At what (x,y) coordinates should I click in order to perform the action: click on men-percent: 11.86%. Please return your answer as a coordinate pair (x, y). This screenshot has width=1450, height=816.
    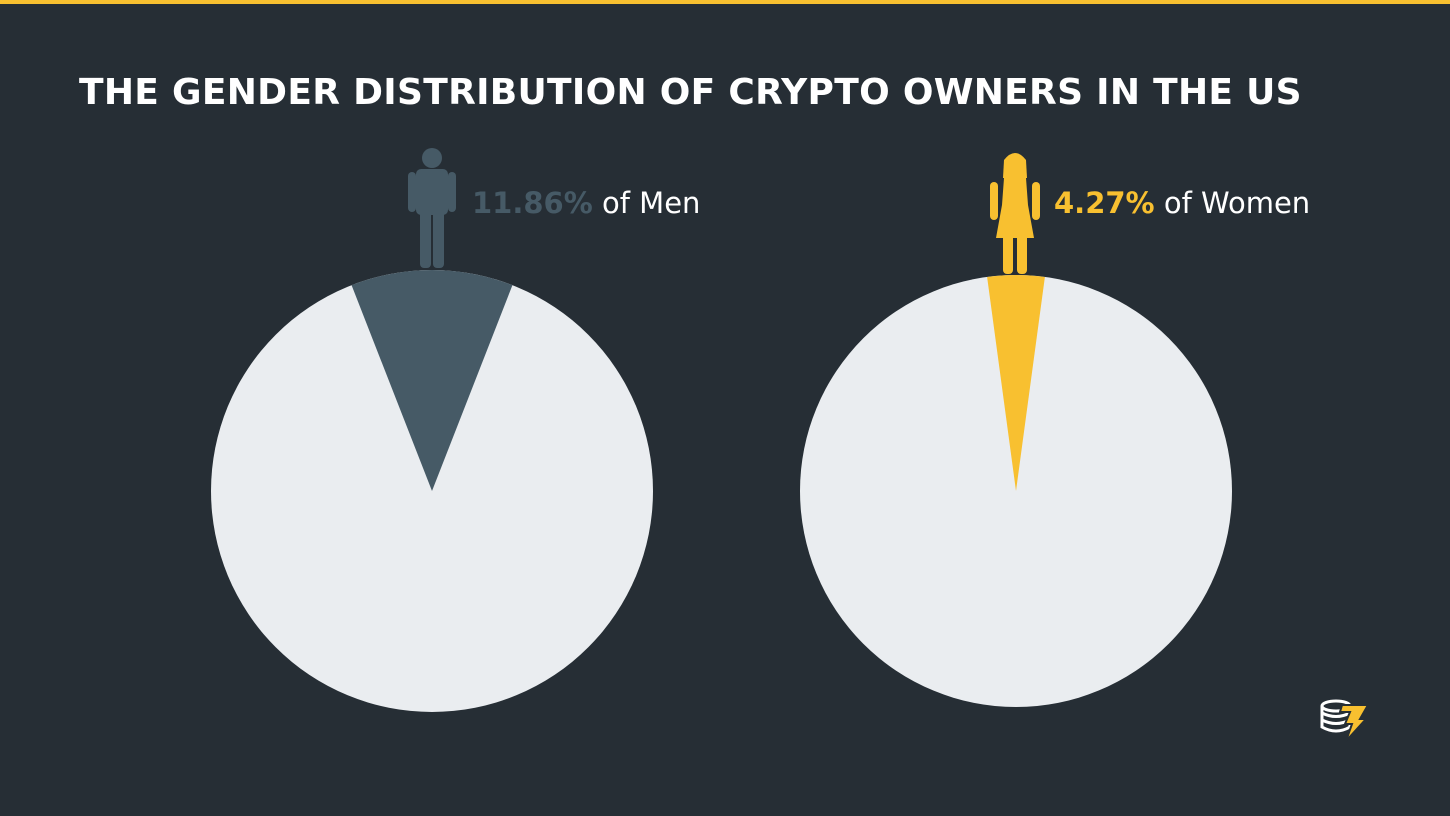
    Looking at the image, I should click on (532, 203).